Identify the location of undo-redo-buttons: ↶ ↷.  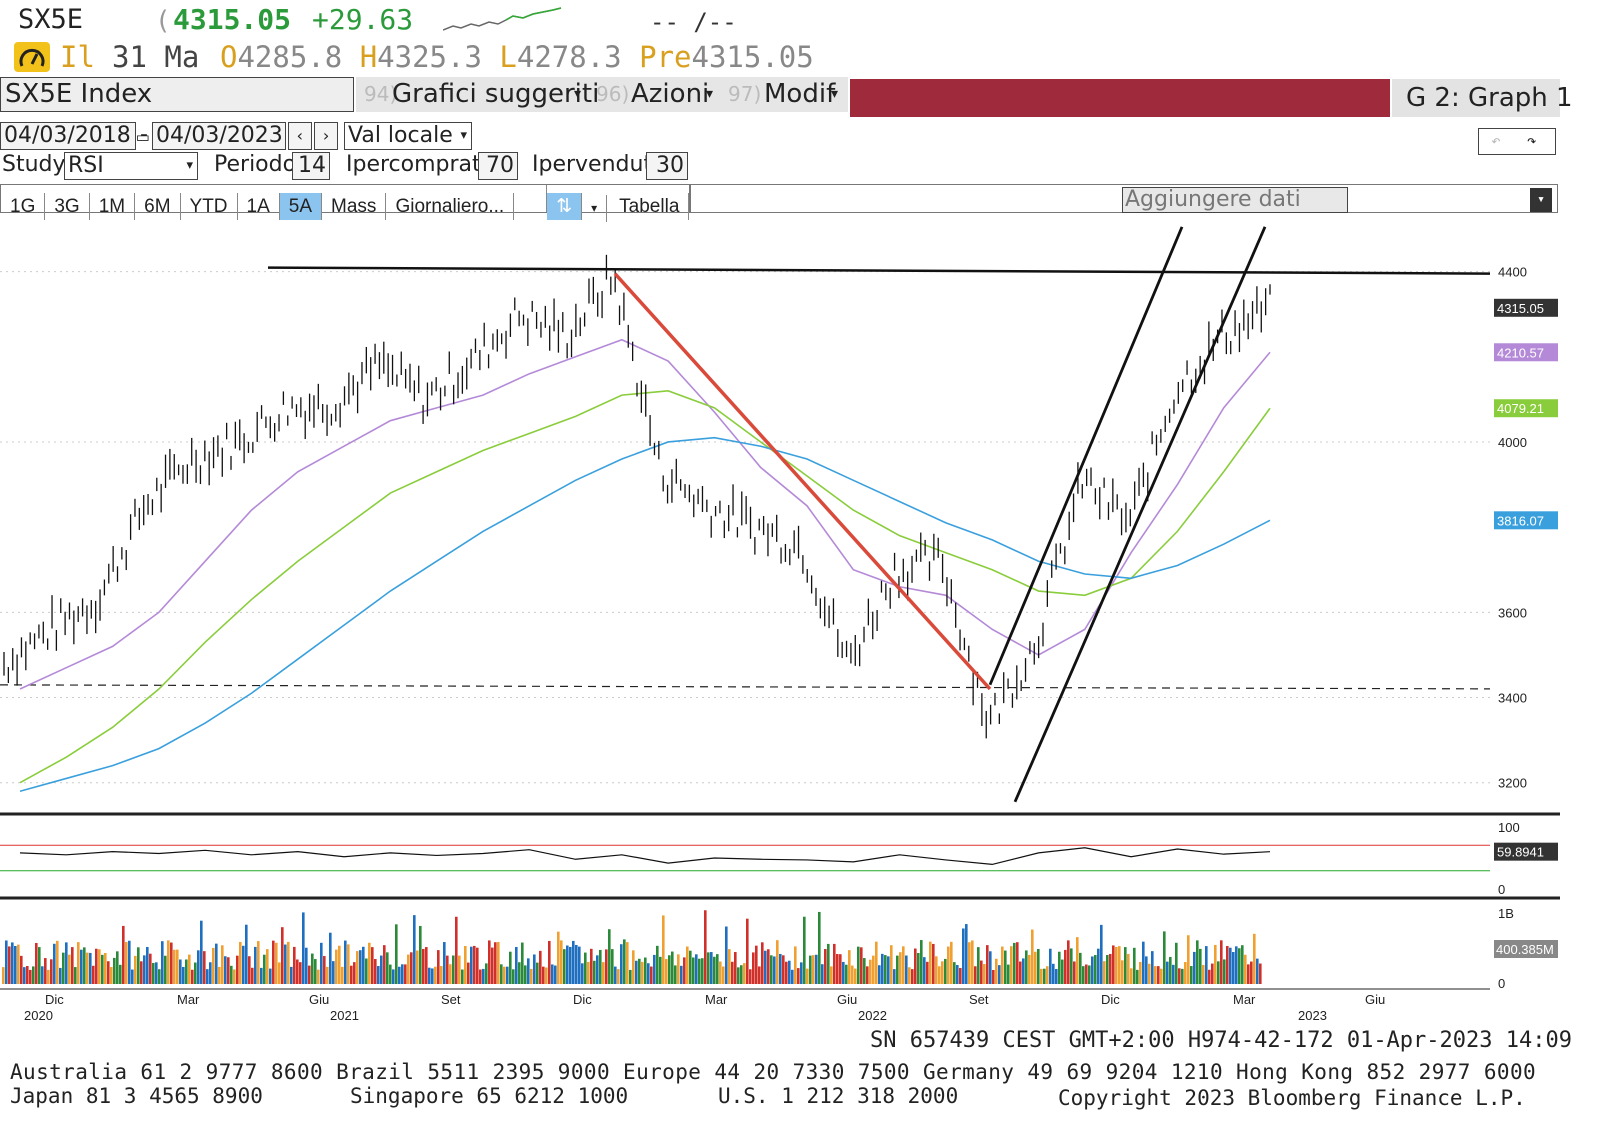
(1517, 141).